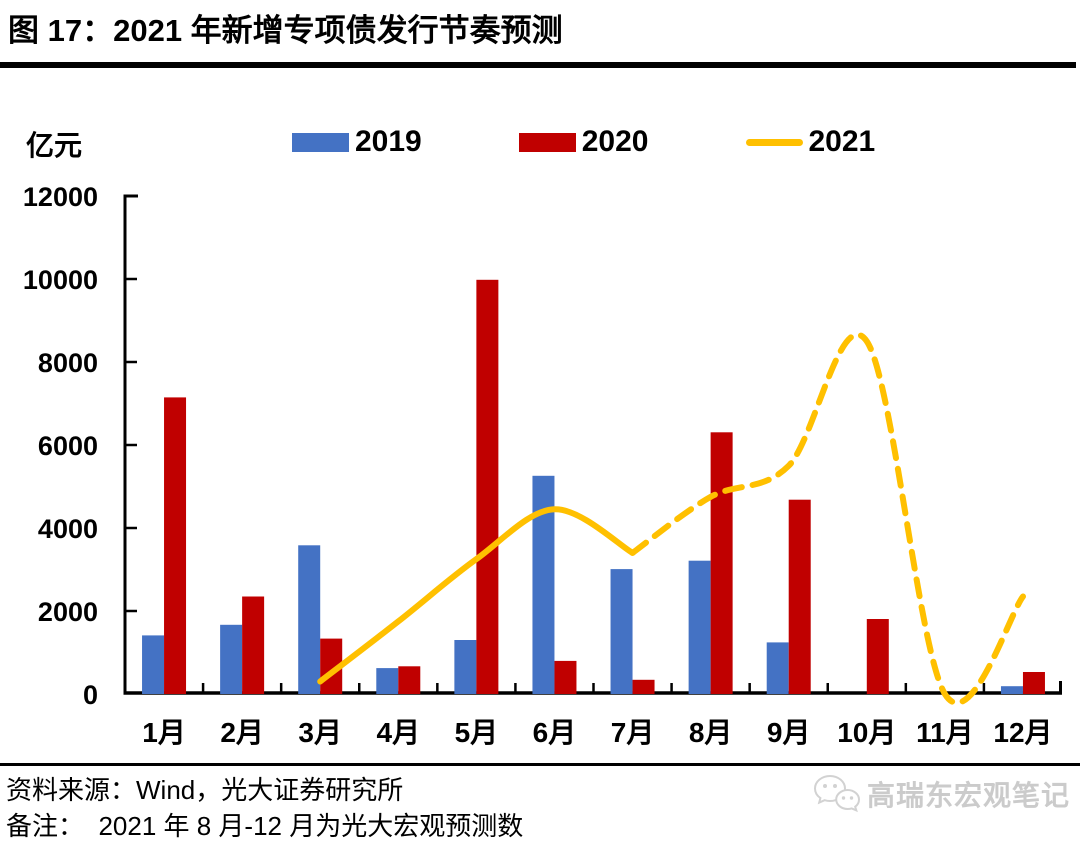  I want to click on y-axis-labels: 0 2000 4000 6000 8000 10000 12000, so click(60, 446).